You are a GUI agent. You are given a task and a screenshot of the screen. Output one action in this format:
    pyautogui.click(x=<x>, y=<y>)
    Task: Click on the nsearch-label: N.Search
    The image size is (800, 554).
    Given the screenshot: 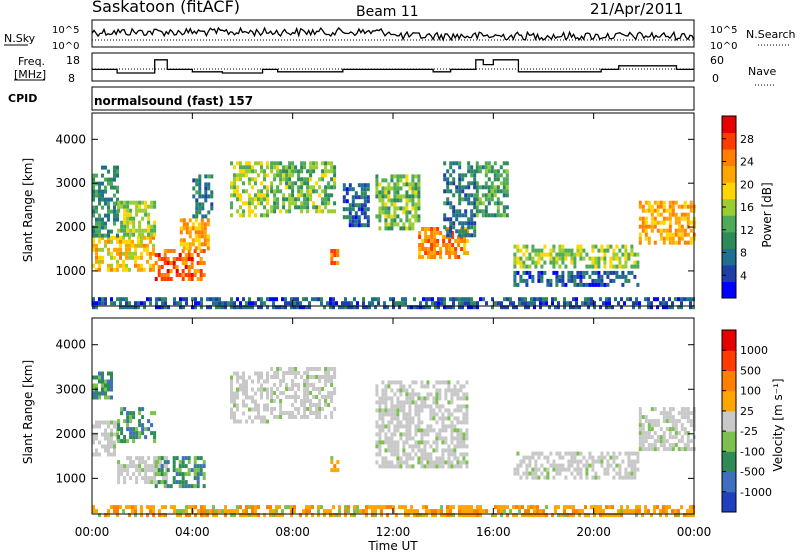 What is the action you would take?
    pyautogui.click(x=771, y=34)
    